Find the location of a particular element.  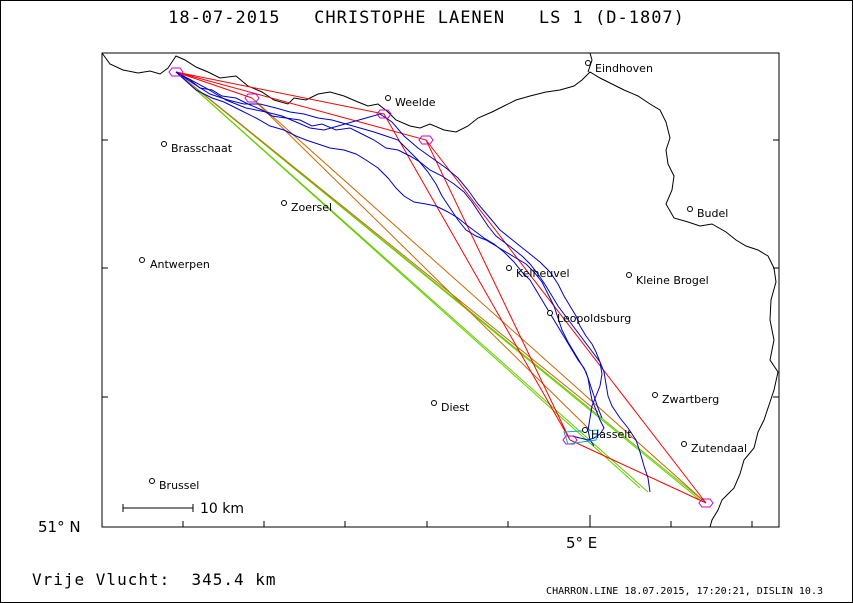

city-label-brussel: Brussel is located at coordinates (179, 485).